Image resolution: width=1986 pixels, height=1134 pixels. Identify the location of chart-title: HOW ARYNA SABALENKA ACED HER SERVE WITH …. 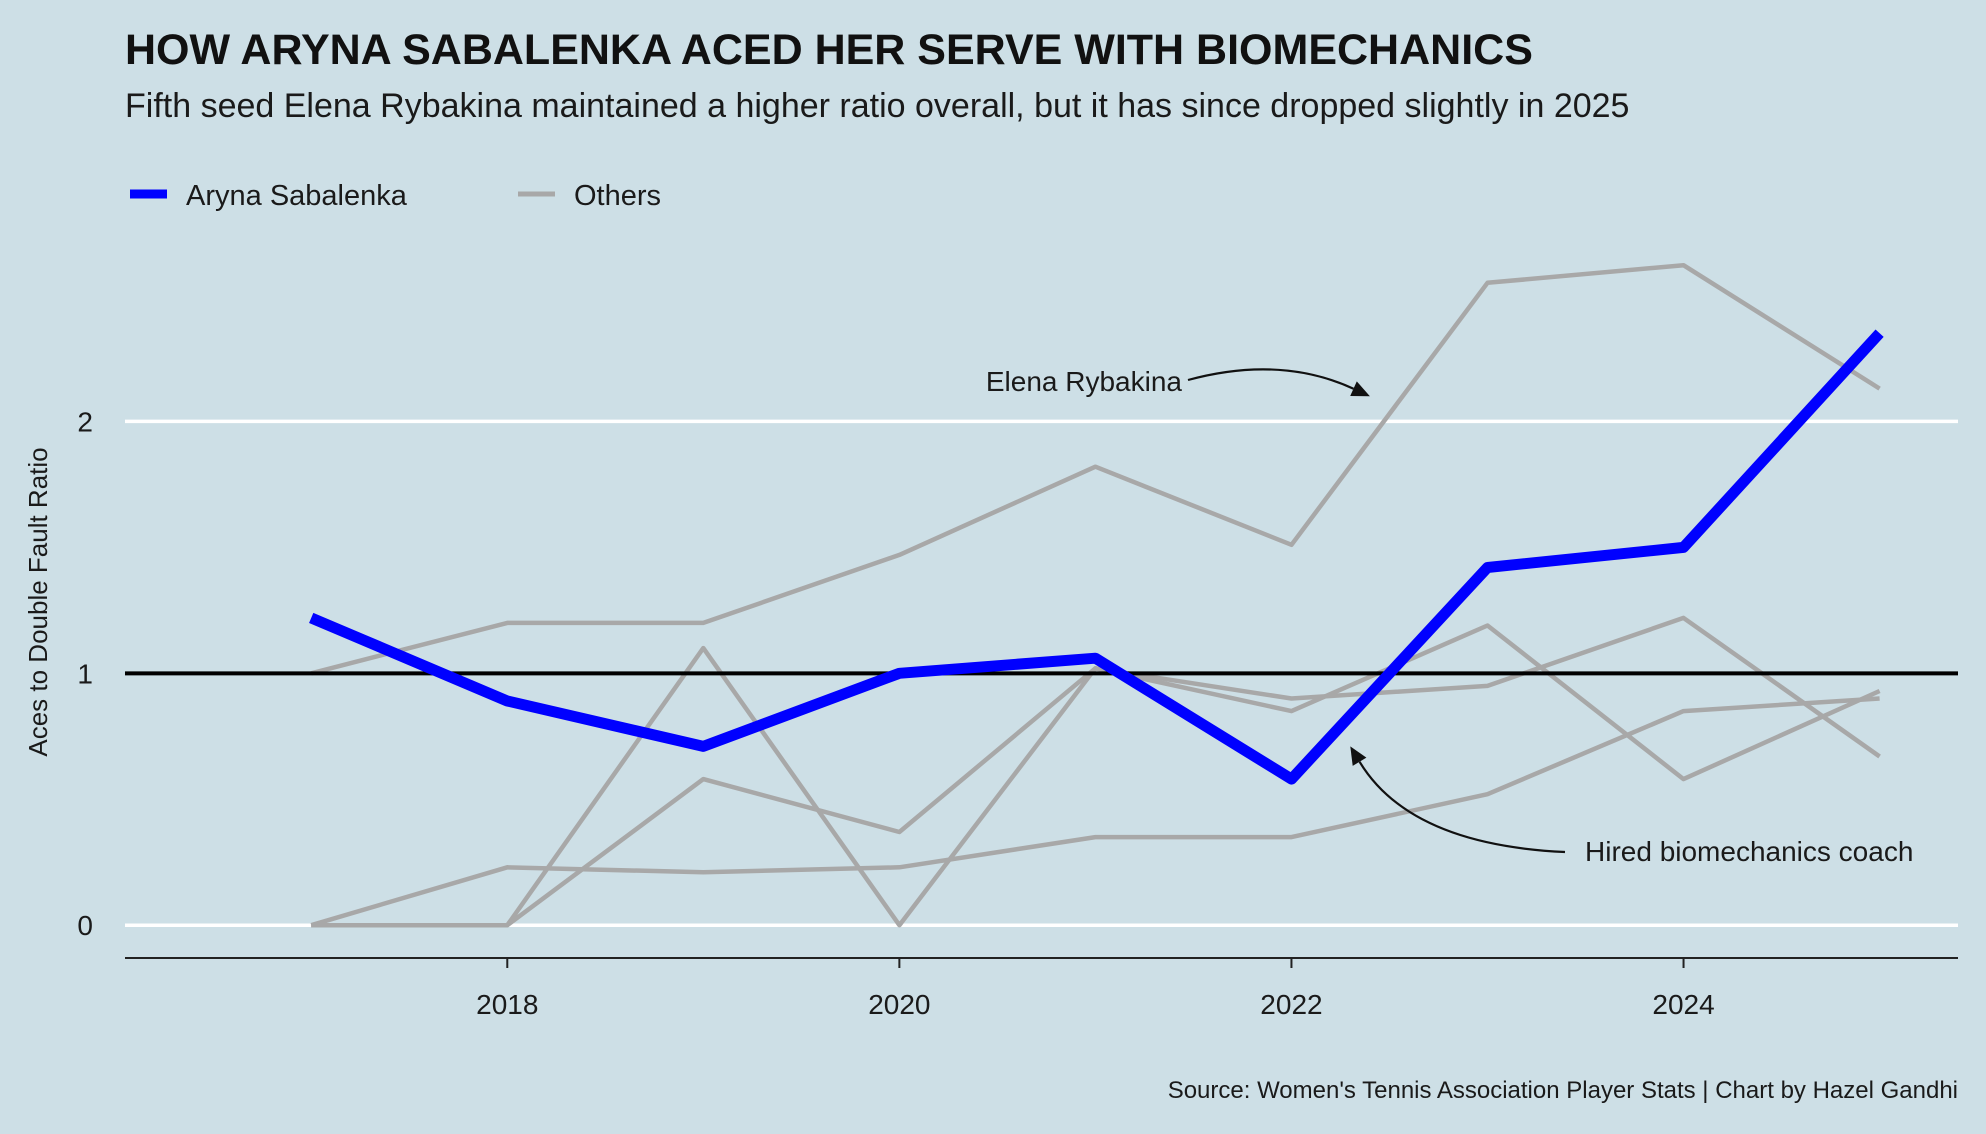
(829, 50).